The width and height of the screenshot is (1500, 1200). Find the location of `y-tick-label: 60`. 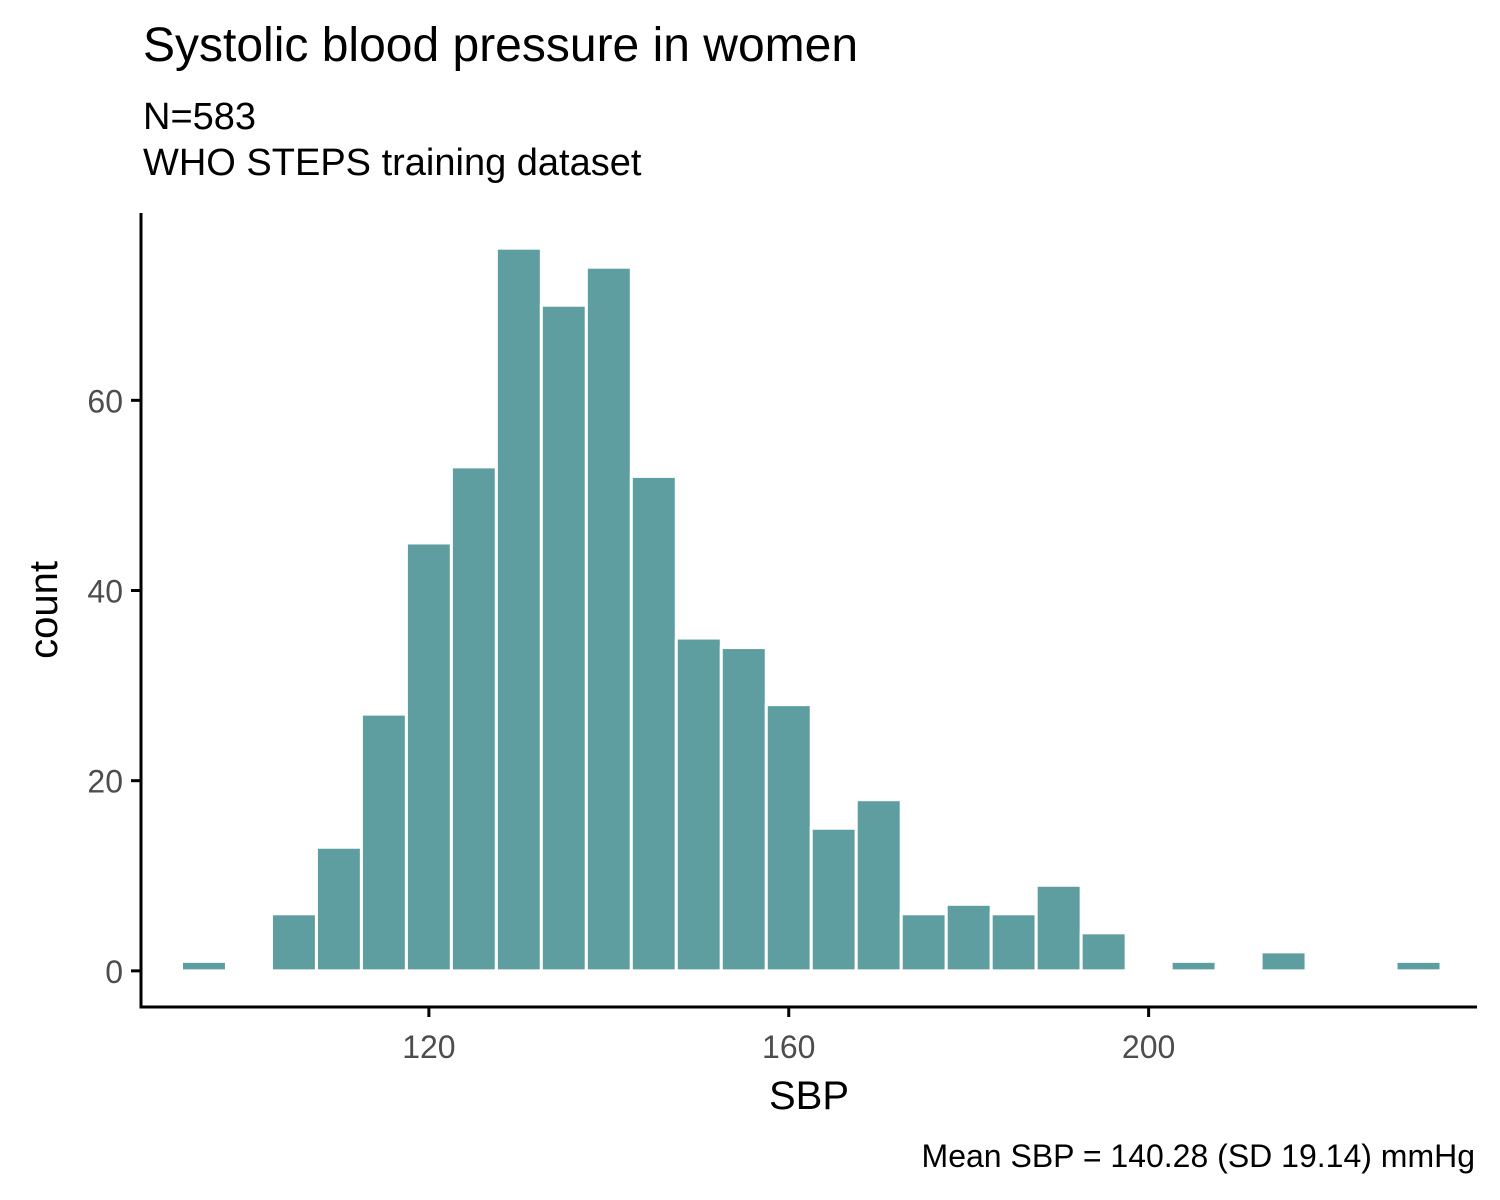

y-tick-label: 60 is located at coordinates (105, 401).